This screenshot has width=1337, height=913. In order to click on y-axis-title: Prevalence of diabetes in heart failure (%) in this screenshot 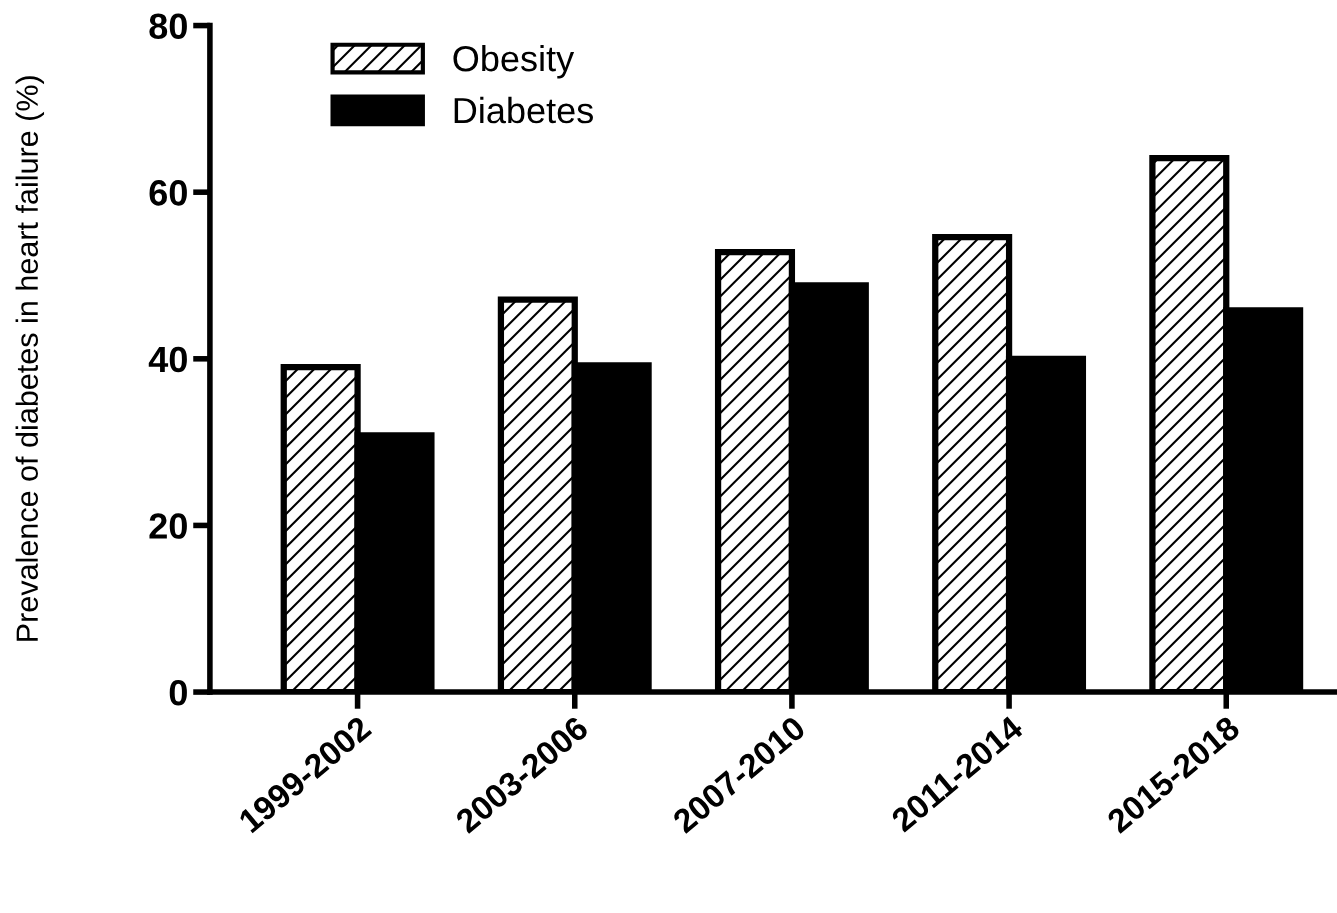, I will do `click(30, 358)`.